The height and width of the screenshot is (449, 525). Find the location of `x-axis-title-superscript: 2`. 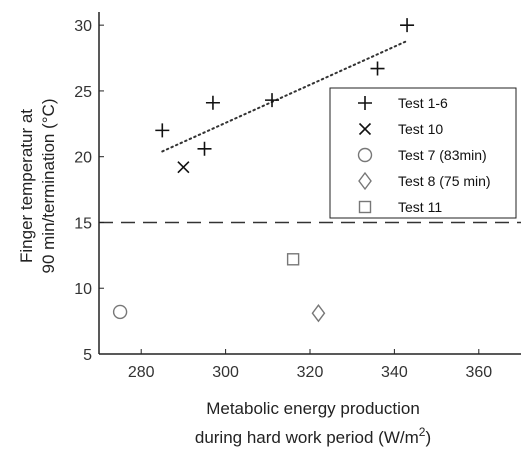

x-axis-title-superscript: 2 is located at coordinates (422, 432).